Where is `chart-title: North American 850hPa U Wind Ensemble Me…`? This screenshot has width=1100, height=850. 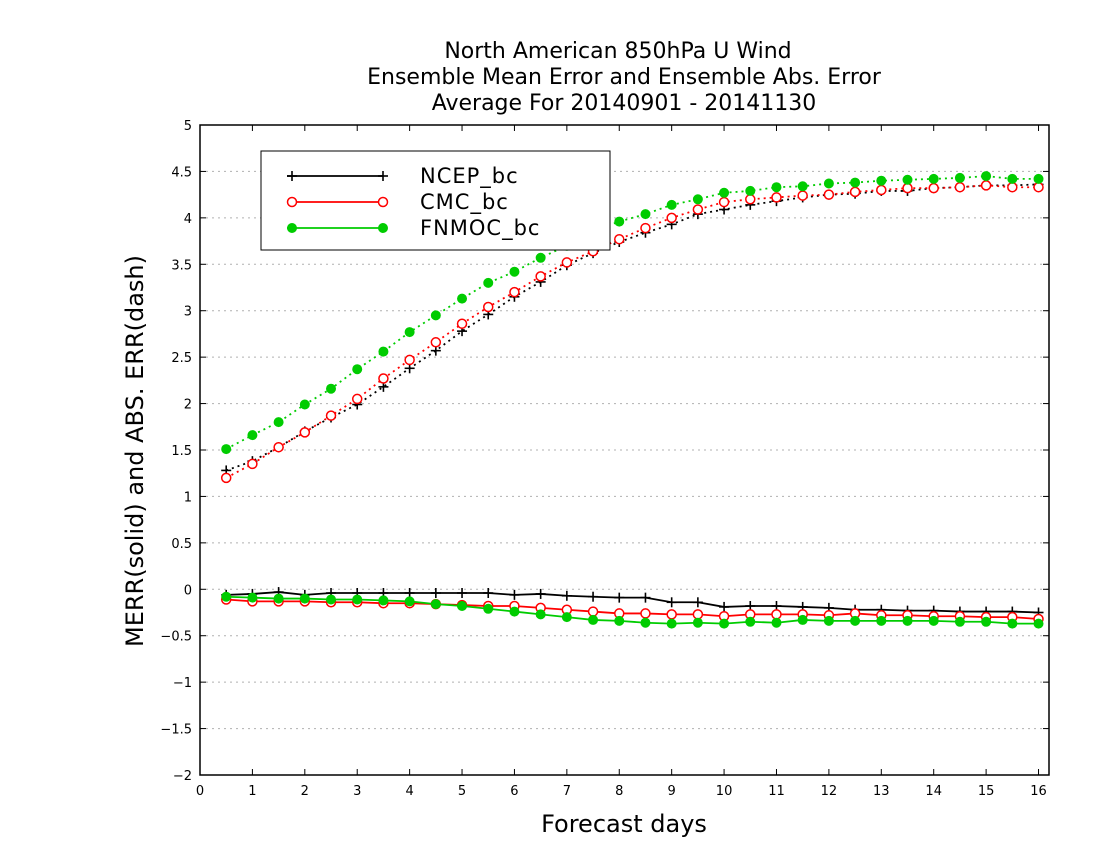
chart-title: North American 850hPa U Wind Ensemble Me… is located at coordinates (624, 77).